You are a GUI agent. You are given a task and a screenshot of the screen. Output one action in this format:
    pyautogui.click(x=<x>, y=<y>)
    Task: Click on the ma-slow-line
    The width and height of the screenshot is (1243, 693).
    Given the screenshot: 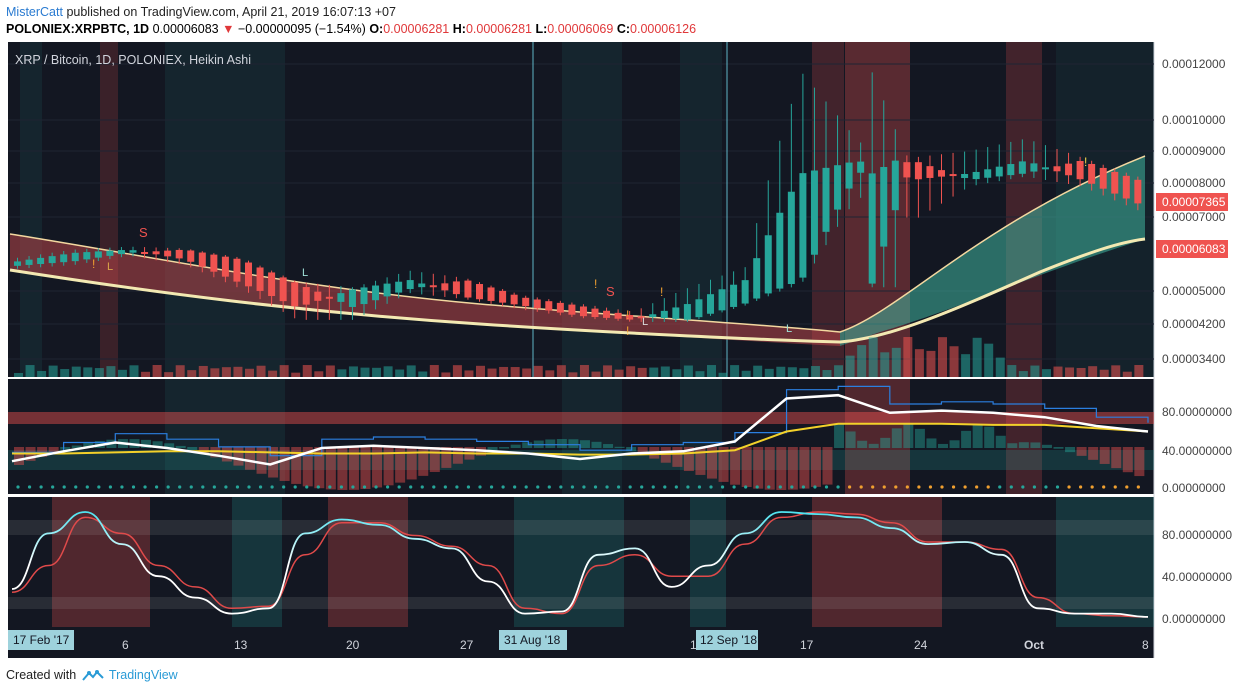 What is the action you would take?
    pyautogui.click(x=577, y=290)
    